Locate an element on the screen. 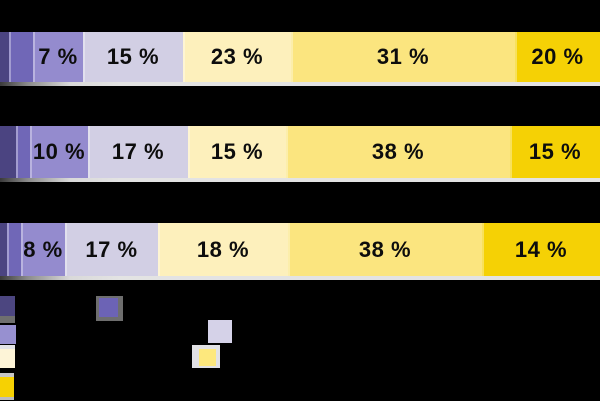 This screenshot has height=401, width=600. bar-segment: 23 % is located at coordinates (237, 57).